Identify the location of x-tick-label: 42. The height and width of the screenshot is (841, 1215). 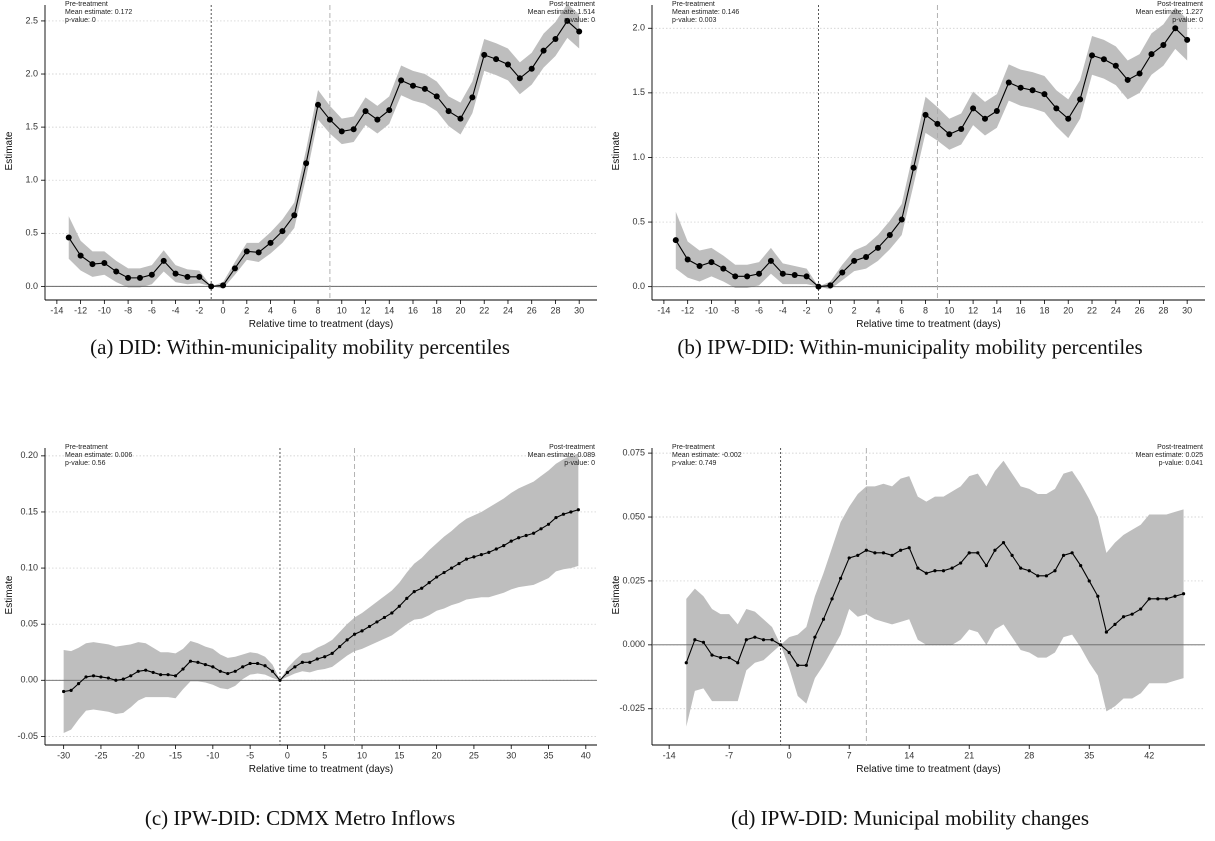
(1149, 755).